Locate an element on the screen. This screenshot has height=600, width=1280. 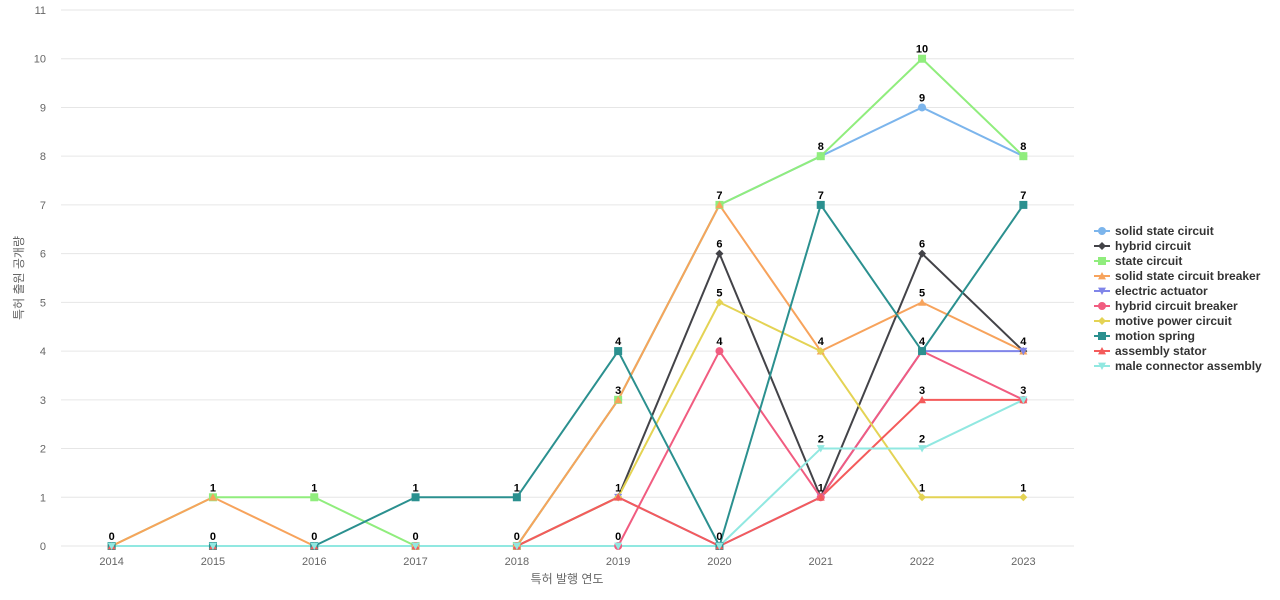
legend-item: state circuit is located at coordinates (1138, 261).